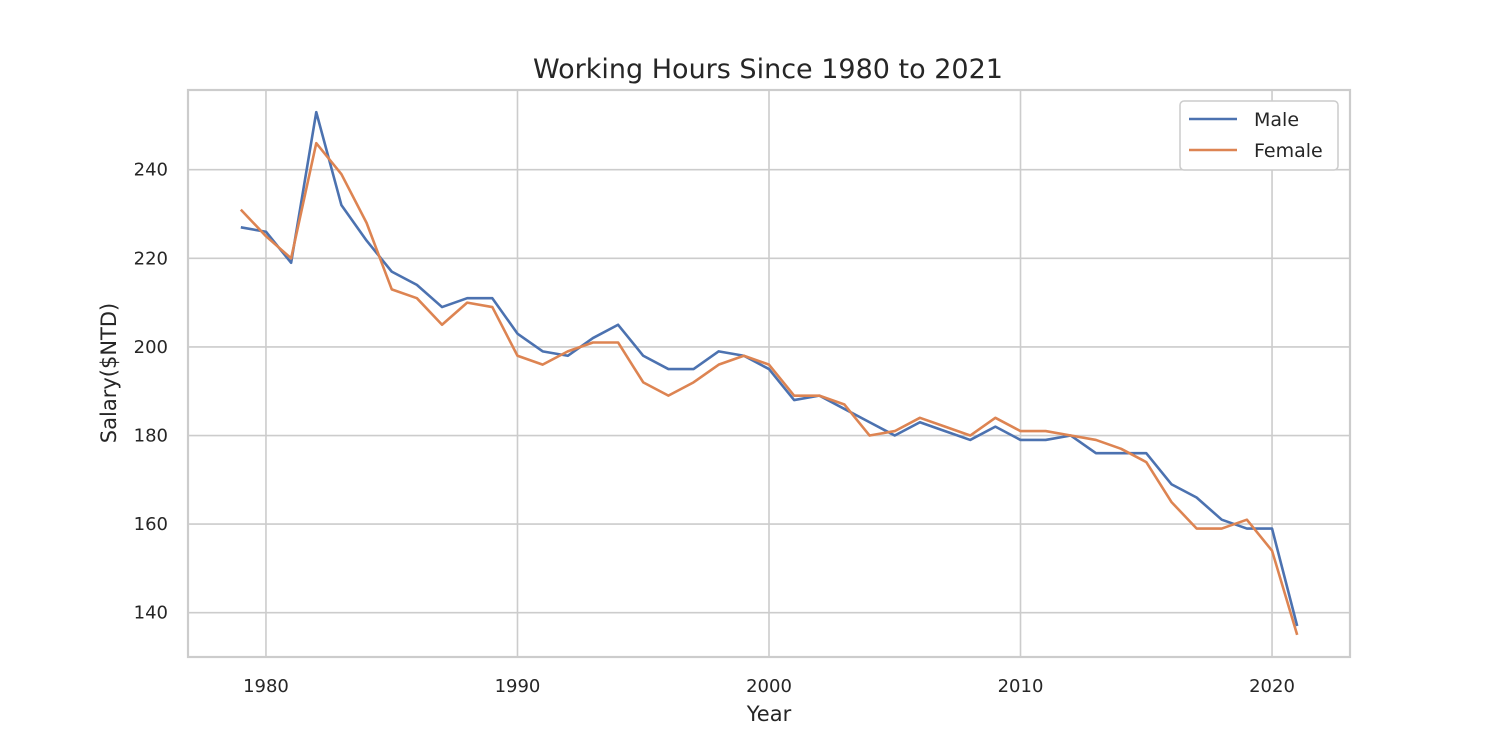 Image resolution: width=1500 pixels, height=750 pixels. Describe the element at coordinates (1276, 120) in the screenshot. I see `legend-label-male: Male` at that location.